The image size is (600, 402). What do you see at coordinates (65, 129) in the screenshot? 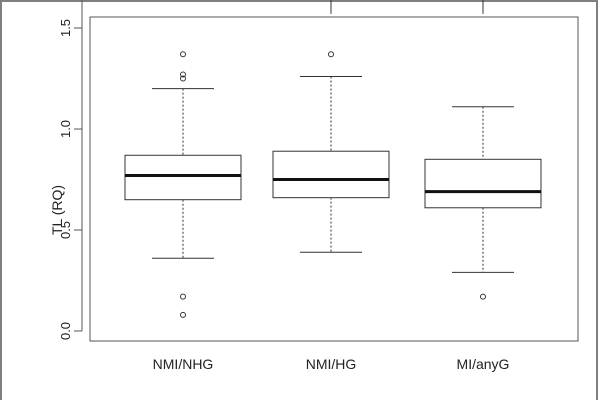
I see `y-tick-label: 1.0` at bounding box center [65, 129].